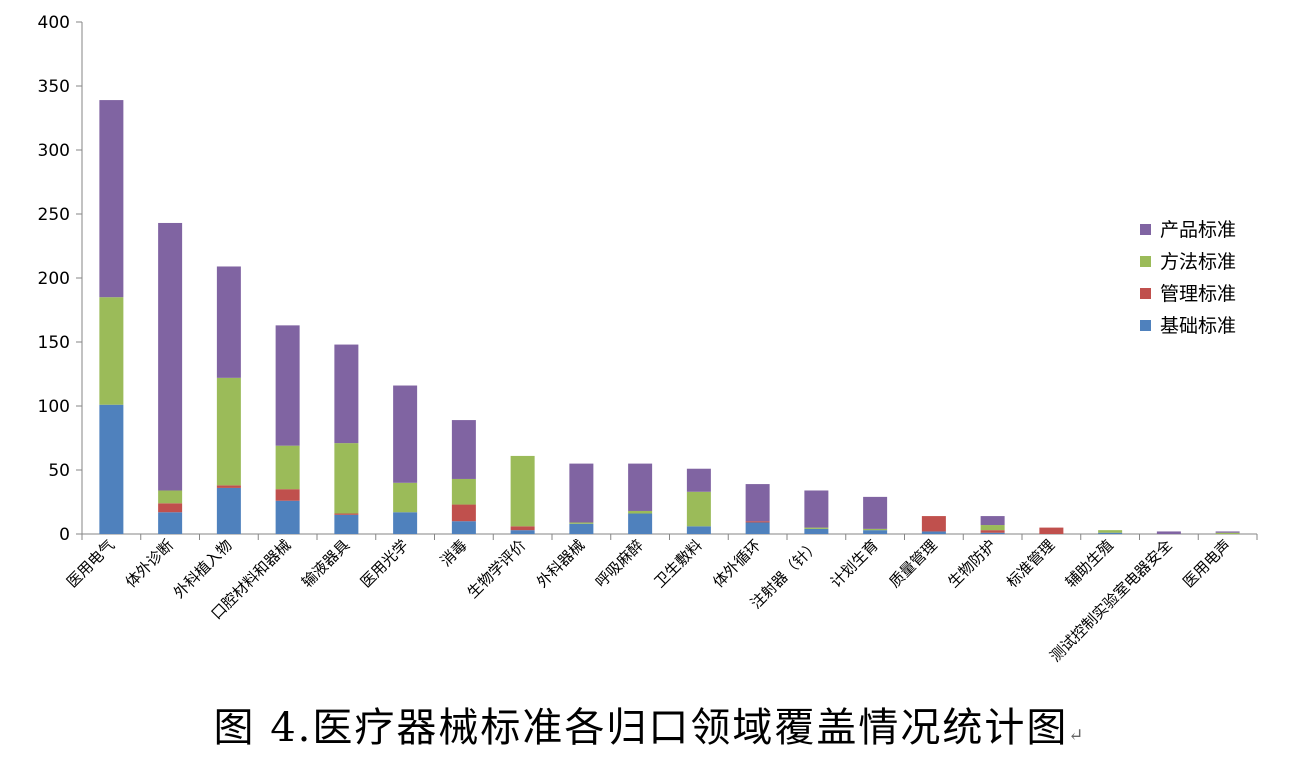 The height and width of the screenshot is (758, 1299). Describe the element at coordinates (384, 563) in the screenshot. I see `x-category-label: 医用光学` at that location.